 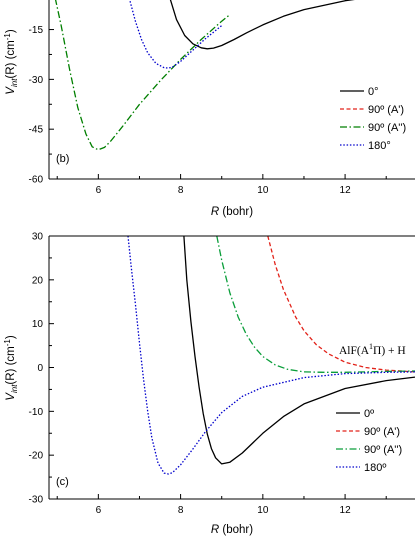 What do you see at coordinates (62, 159) in the screenshot?
I see `panel-b-label: (b)` at bounding box center [62, 159].